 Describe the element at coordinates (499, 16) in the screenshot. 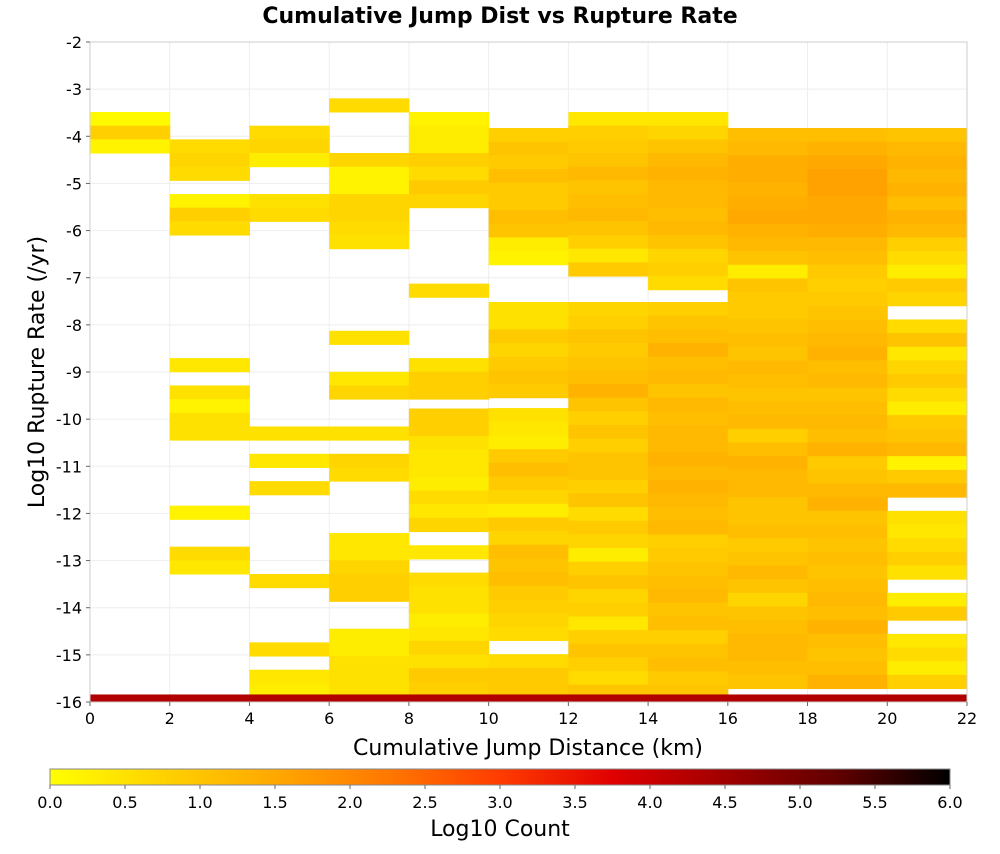

I see `chart-title: Cumulative Jump Dist vs Rupture Rate` at that location.